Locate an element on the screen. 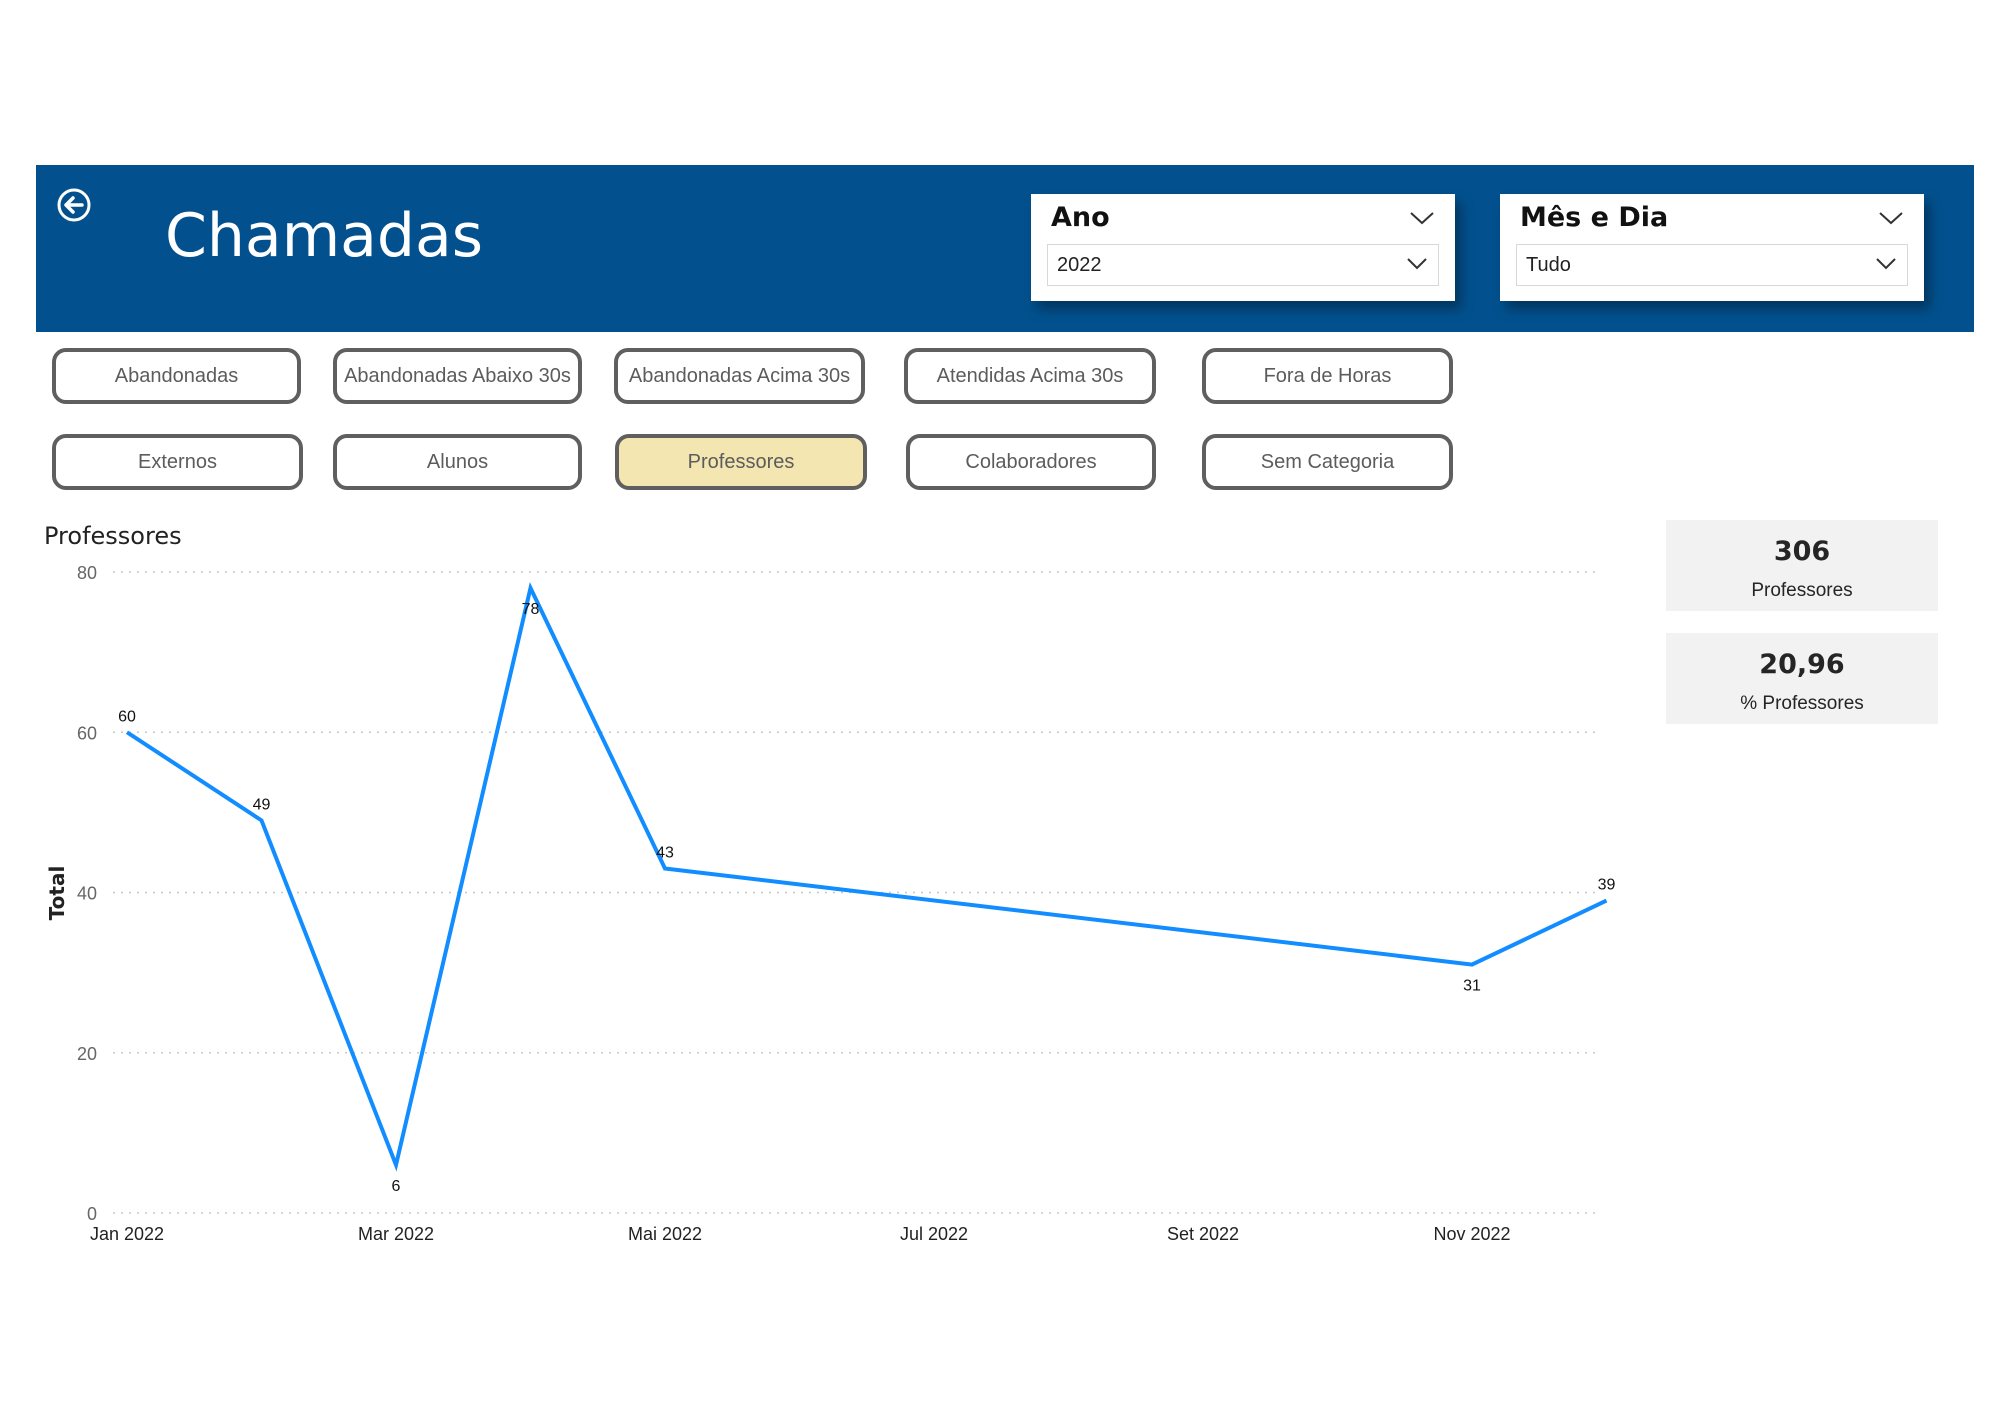 This screenshot has height=1414, width=2000. data-label: 39 is located at coordinates (1607, 885).